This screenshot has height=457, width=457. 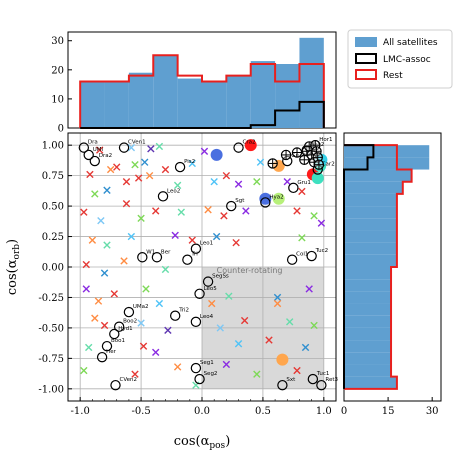 I want to click on satellite-label: Hya2, so click(x=276, y=197).